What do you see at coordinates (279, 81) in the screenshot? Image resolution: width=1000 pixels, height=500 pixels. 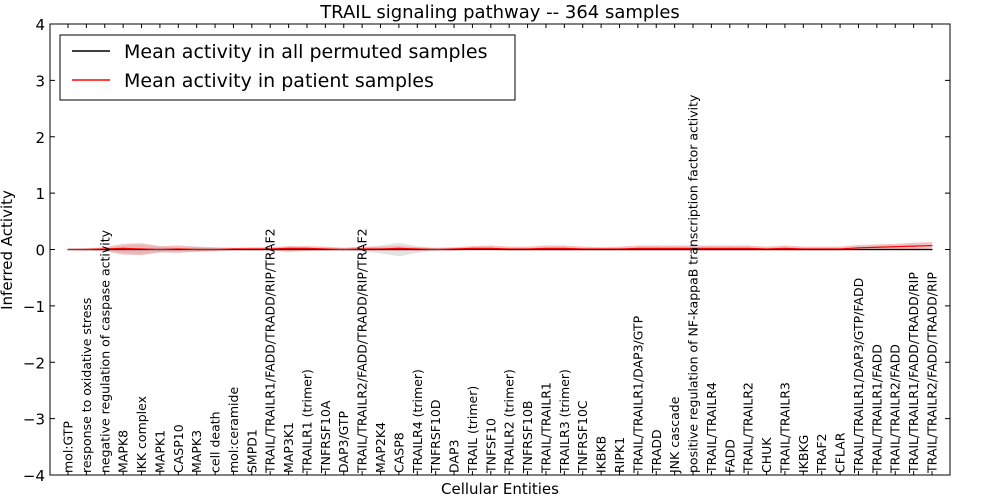 I see `legend-label-patient: Mean activity in patient samples` at bounding box center [279, 81].